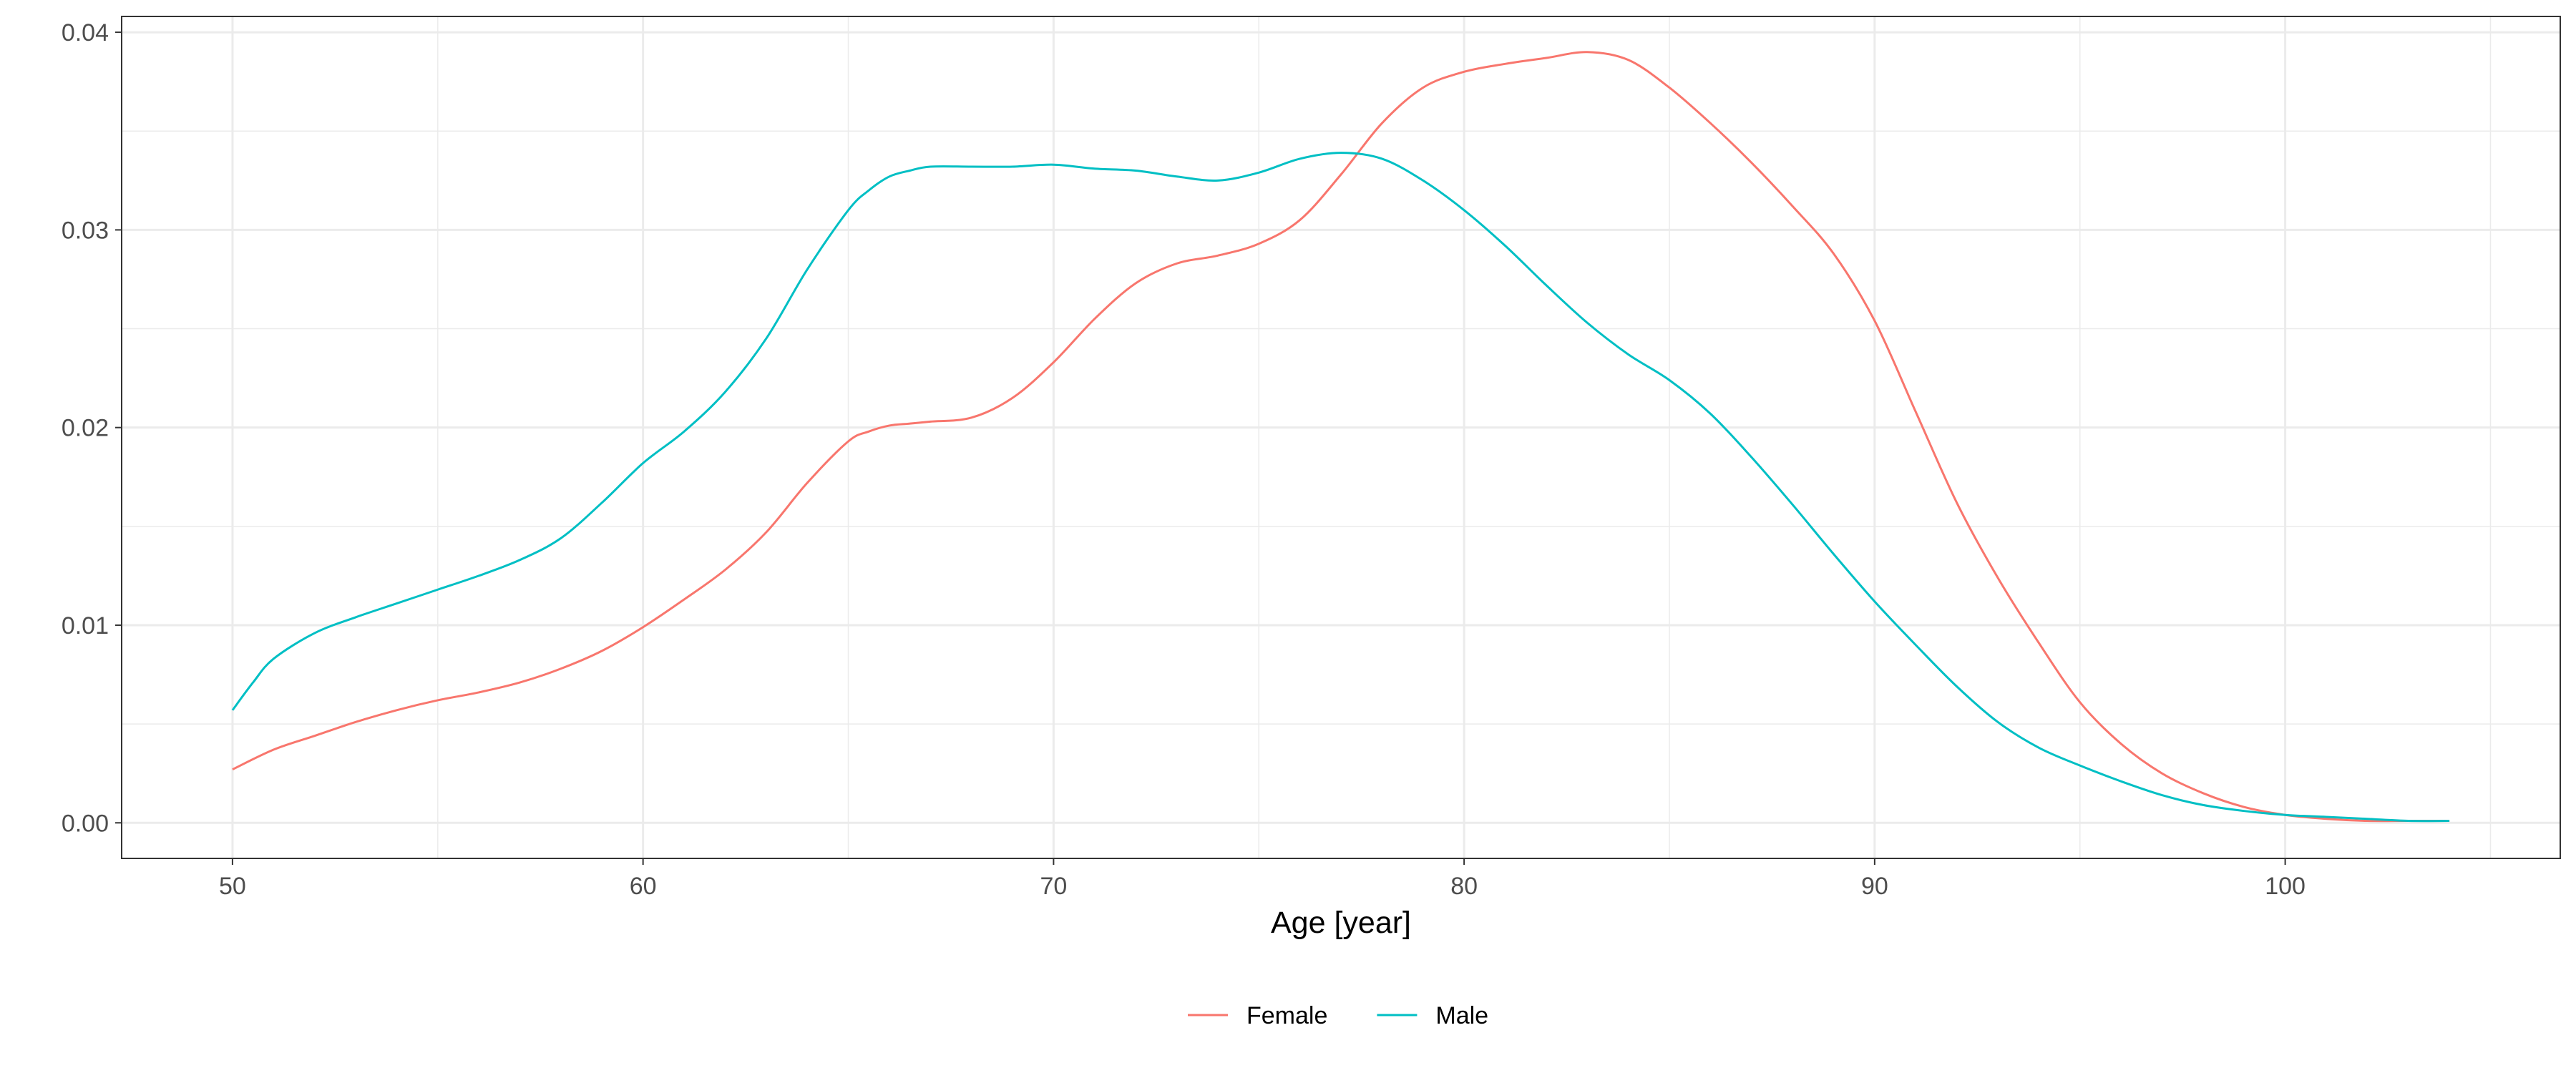 This screenshot has width=2576, height=1073. I want to click on x-tick-label: 70, so click(1053, 886).